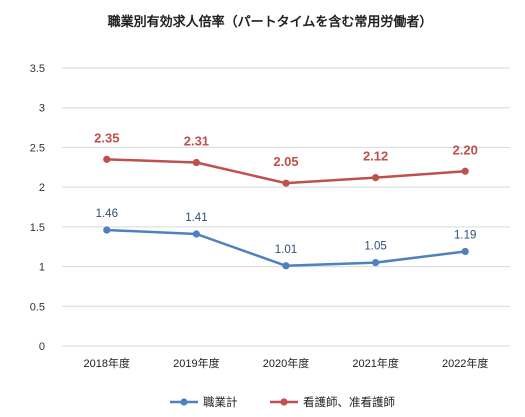 This screenshot has width=525, height=417. I want to click on data-label: 1.41, so click(196, 218).